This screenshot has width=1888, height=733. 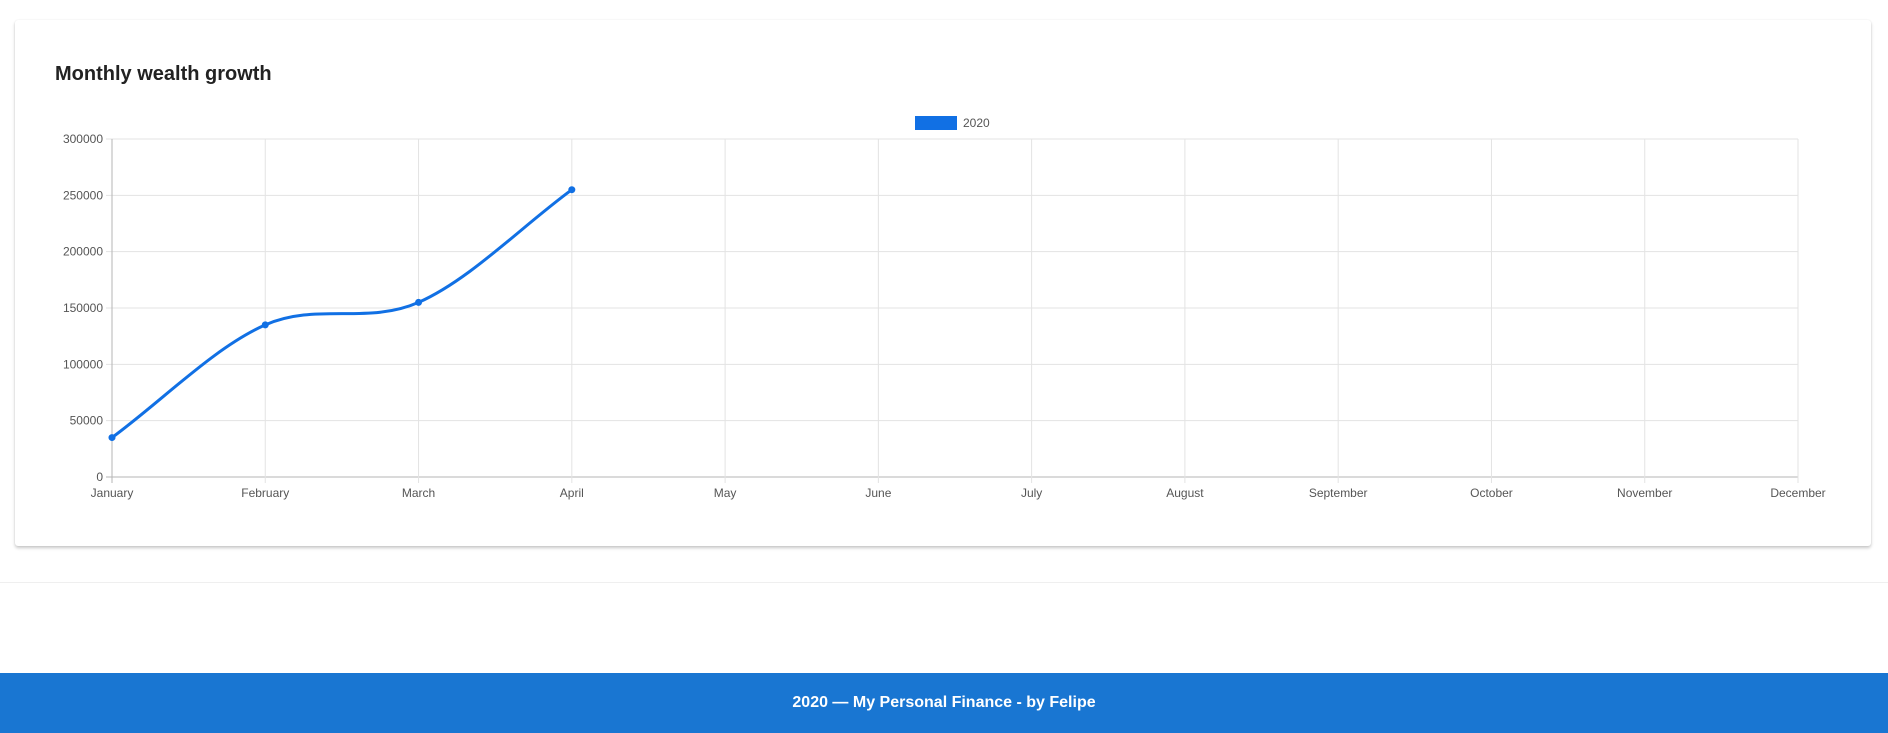 What do you see at coordinates (342, 313) in the screenshot?
I see `series-line-2020` at bounding box center [342, 313].